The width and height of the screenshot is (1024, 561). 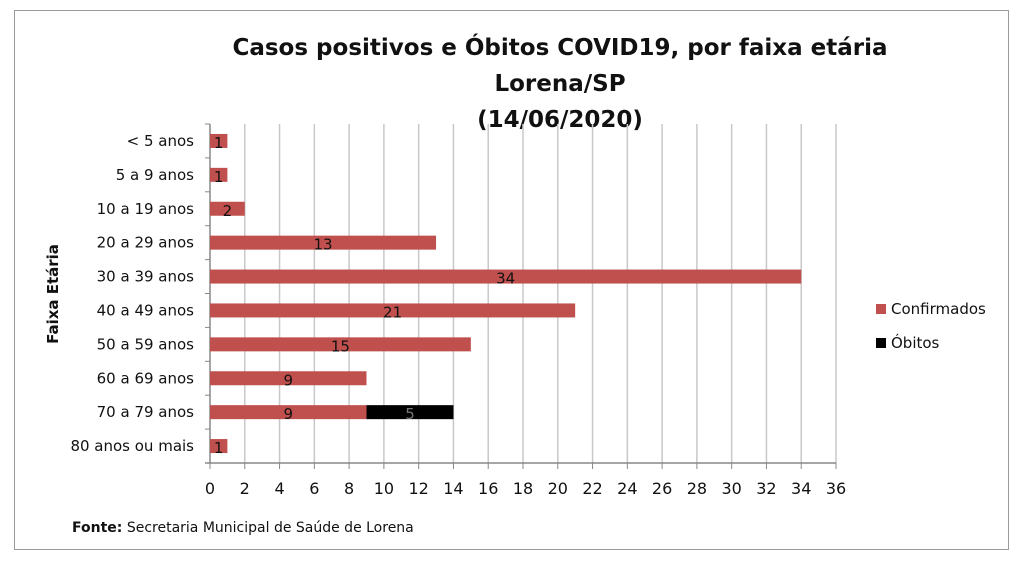 What do you see at coordinates (836, 488) in the screenshot?
I see `x-tick-label: 36` at bounding box center [836, 488].